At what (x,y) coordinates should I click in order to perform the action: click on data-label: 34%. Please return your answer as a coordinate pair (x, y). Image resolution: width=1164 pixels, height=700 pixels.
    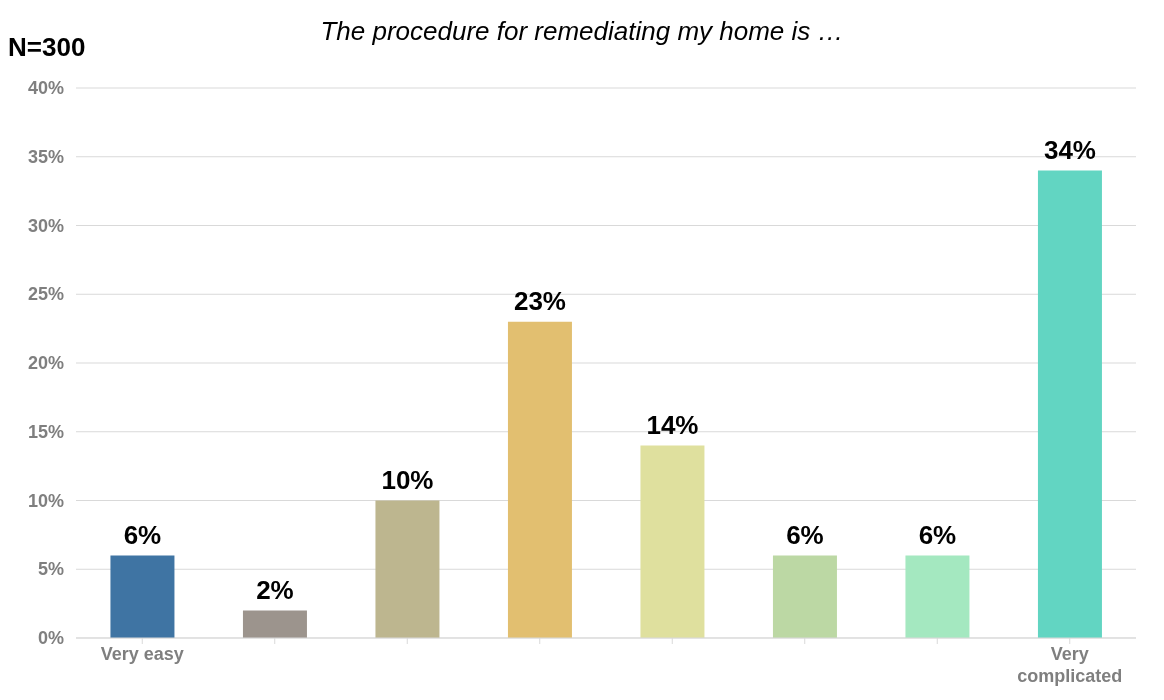
    Looking at the image, I should click on (1069, 149).